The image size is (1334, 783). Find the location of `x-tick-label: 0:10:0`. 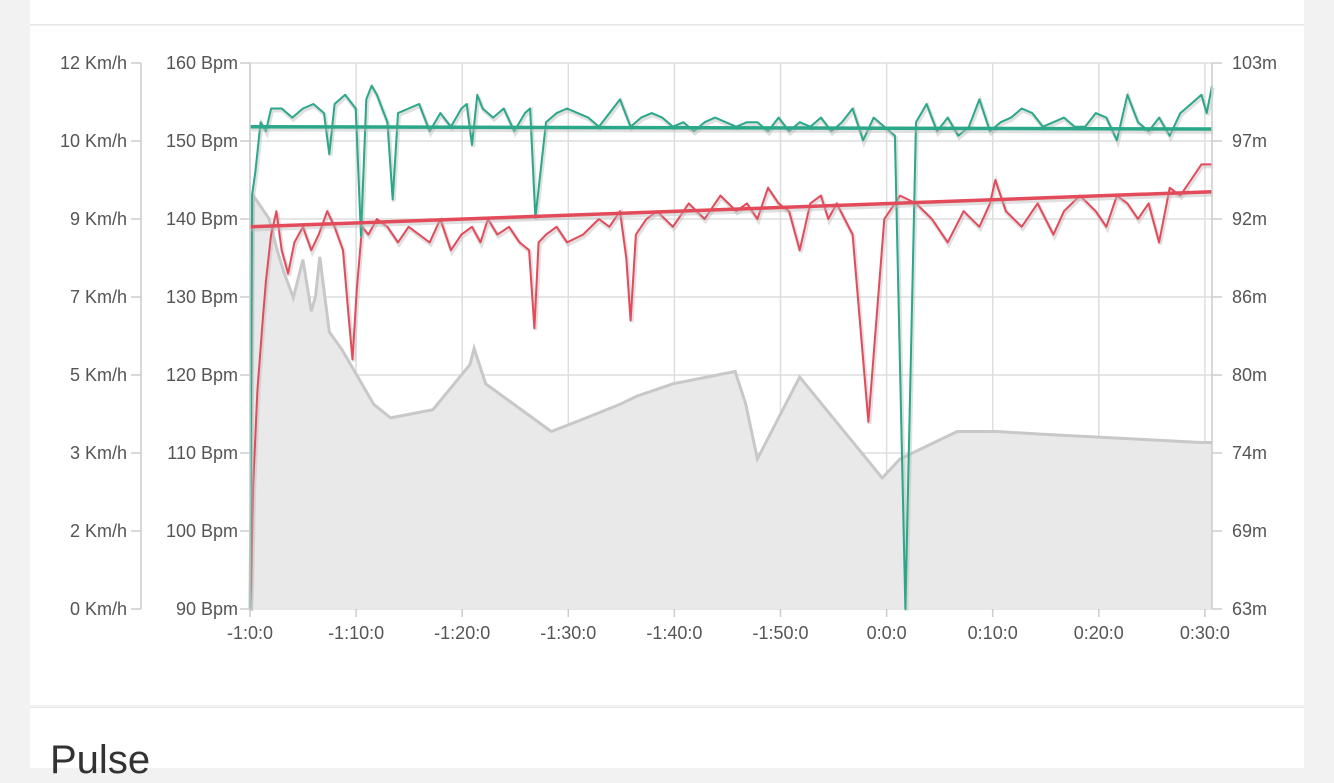

x-tick-label: 0:10:0 is located at coordinates (993, 633).